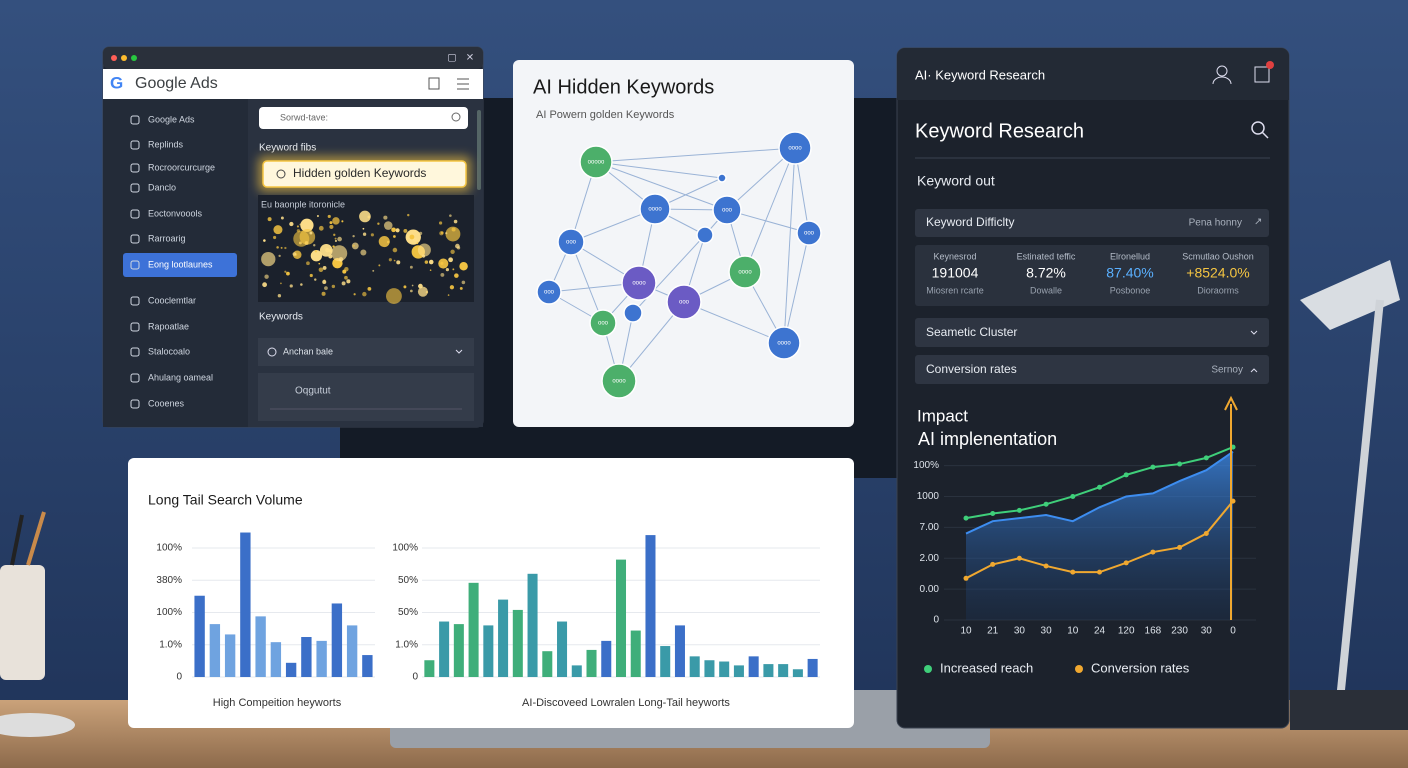 The image size is (1408, 768). What do you see at coordinates (942, 415) in the screenshot?
I see `chart-title: Impact` at bounding box center [942, 415].